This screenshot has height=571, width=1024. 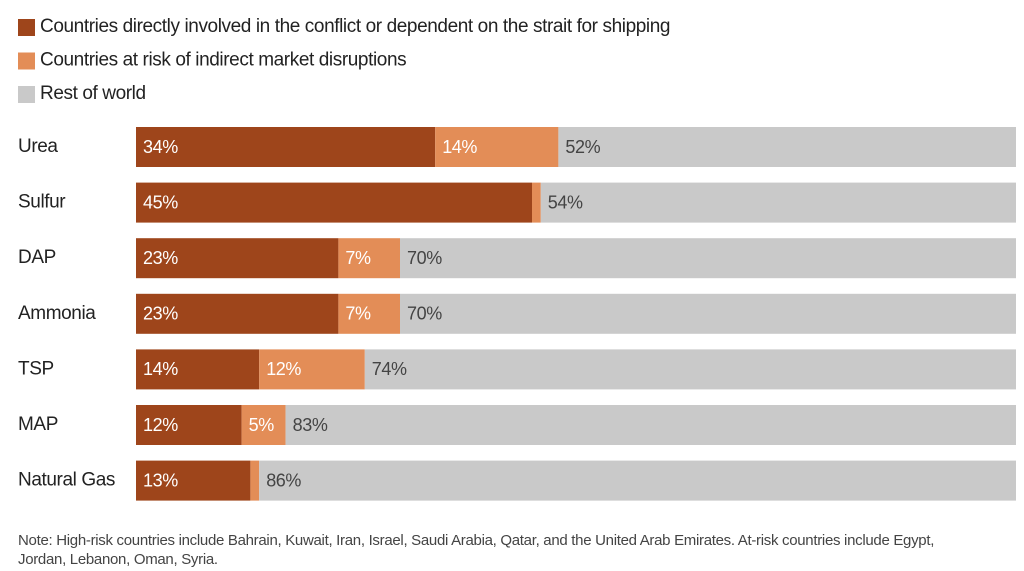 I want to click on value-label: 86%, so click(x=283, y=480).